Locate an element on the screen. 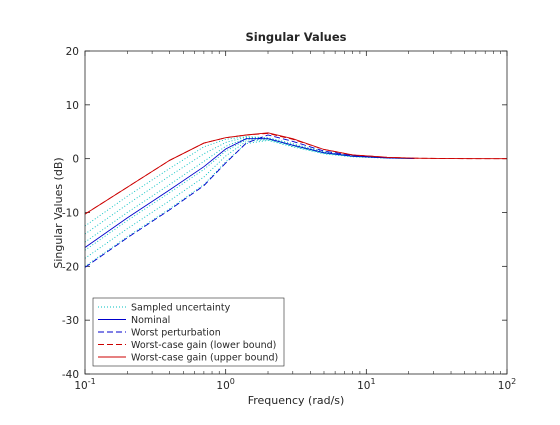  y-tick-label: -30 is located at coordinates (70, 321).